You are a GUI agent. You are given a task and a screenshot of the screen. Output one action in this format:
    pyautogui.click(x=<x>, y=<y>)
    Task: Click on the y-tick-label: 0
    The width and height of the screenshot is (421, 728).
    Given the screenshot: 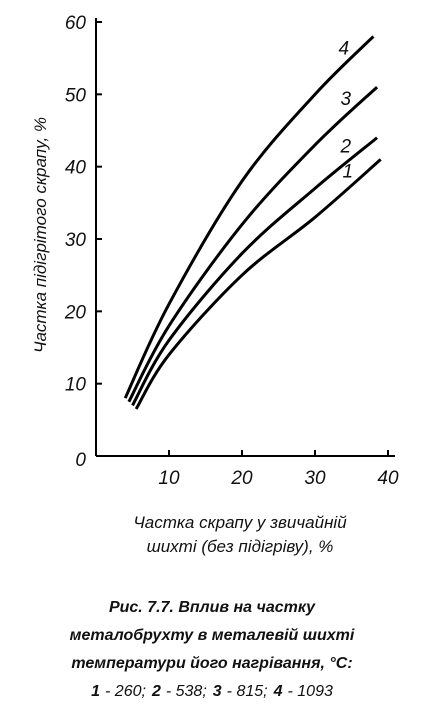 What is the action you would take?
    pyautogui.click(x=80, y=460)
    